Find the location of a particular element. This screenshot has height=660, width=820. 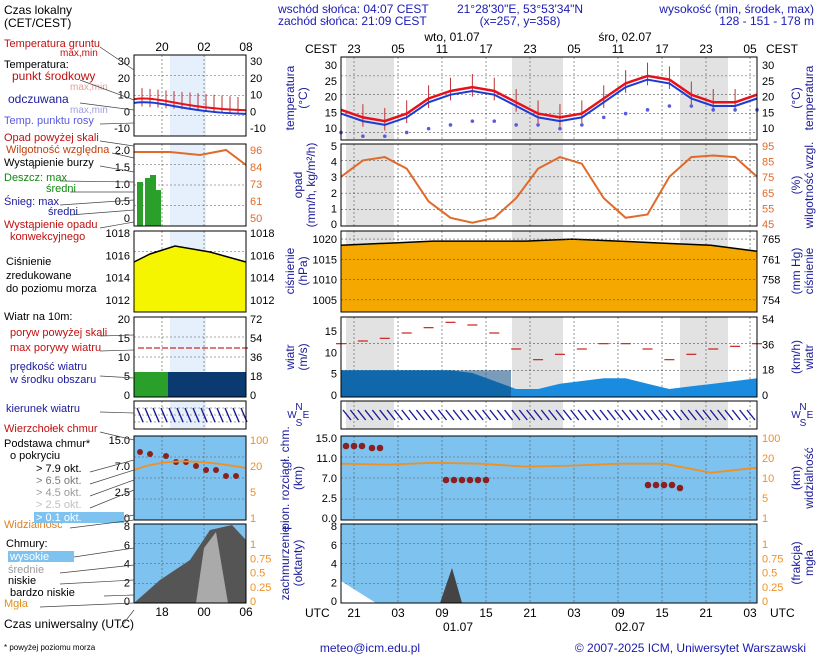

label-cover: zachmurzenie is located at coordinates (285, 562).